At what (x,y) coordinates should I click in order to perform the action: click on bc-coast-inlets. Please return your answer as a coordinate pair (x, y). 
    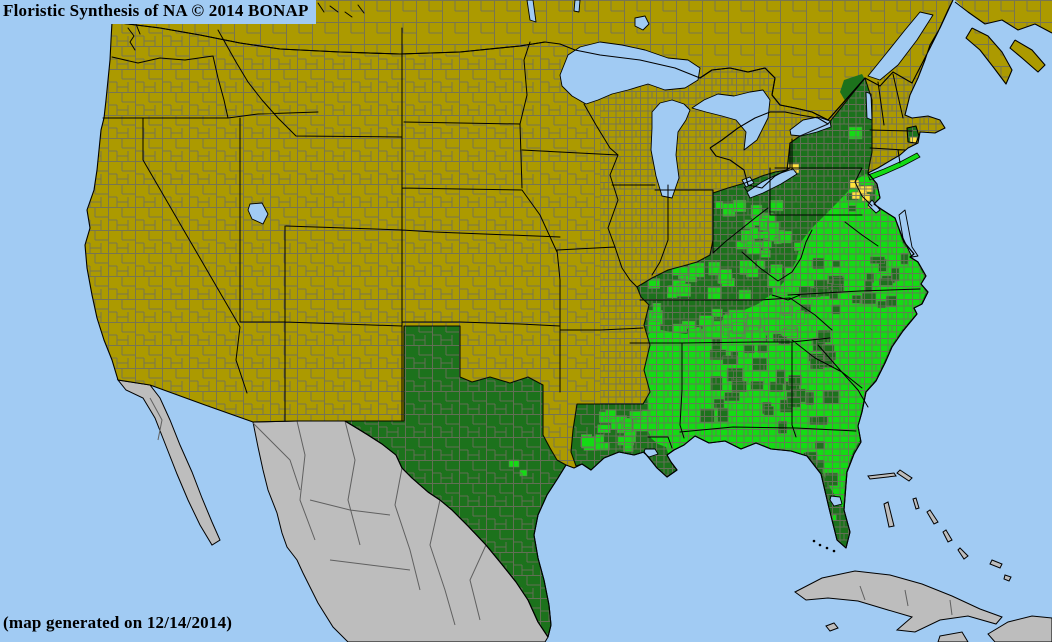
    Looking at the image, I should click on (341, 10).